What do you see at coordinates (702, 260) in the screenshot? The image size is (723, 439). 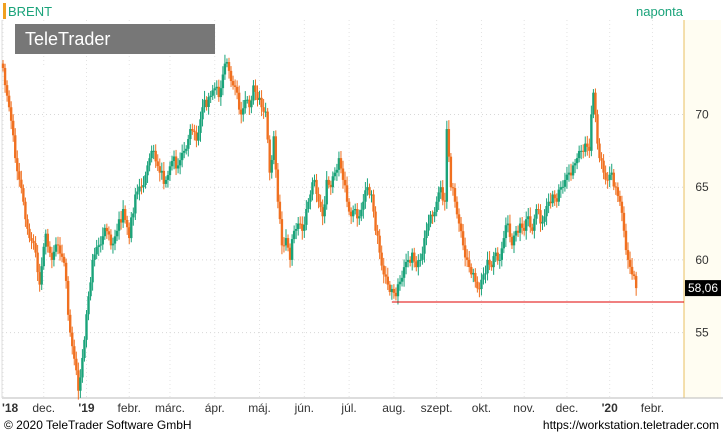 I see `y-tick-label: 60` at bounding box center [702, 260].